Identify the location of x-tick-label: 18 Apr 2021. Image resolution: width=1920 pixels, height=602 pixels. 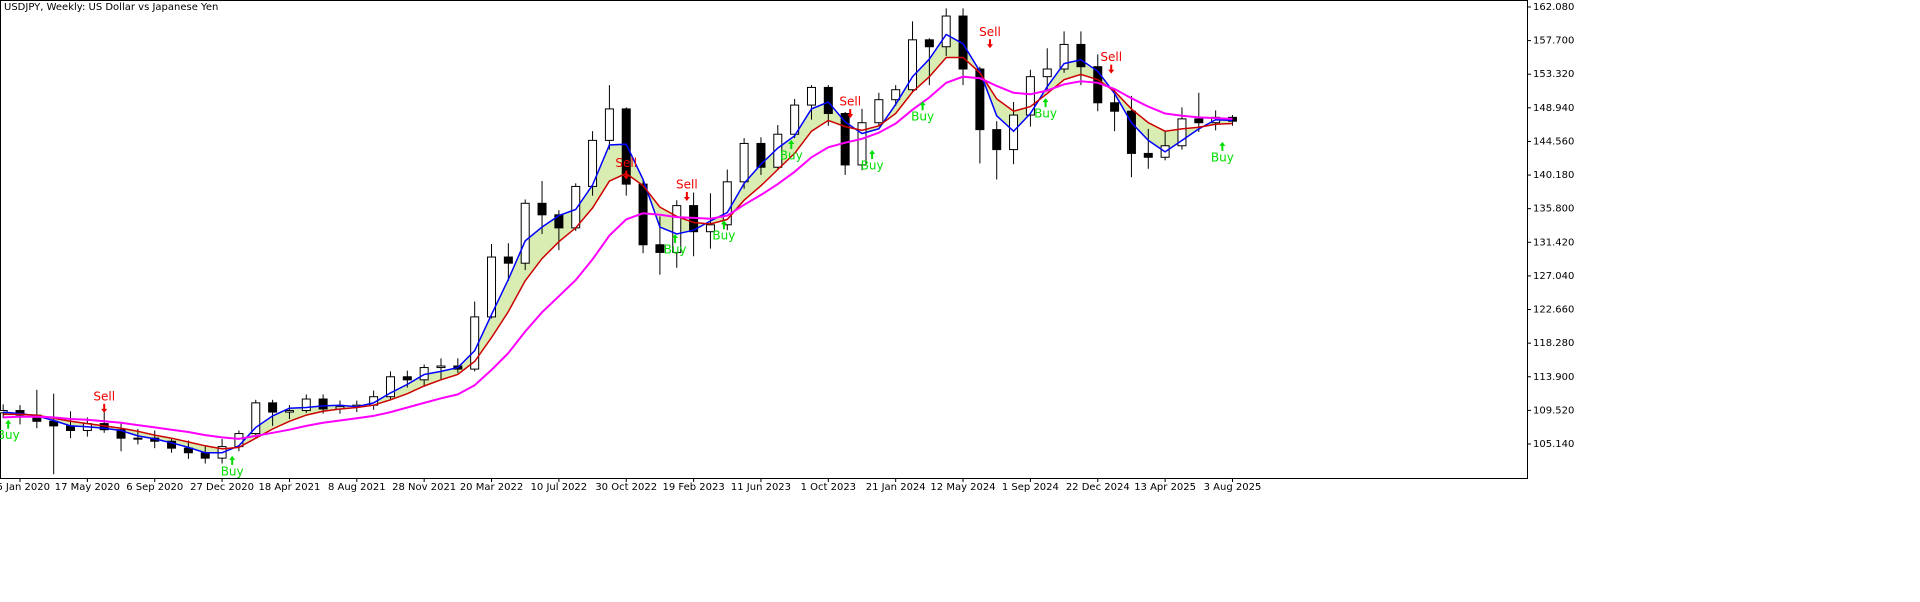
(290, 487).